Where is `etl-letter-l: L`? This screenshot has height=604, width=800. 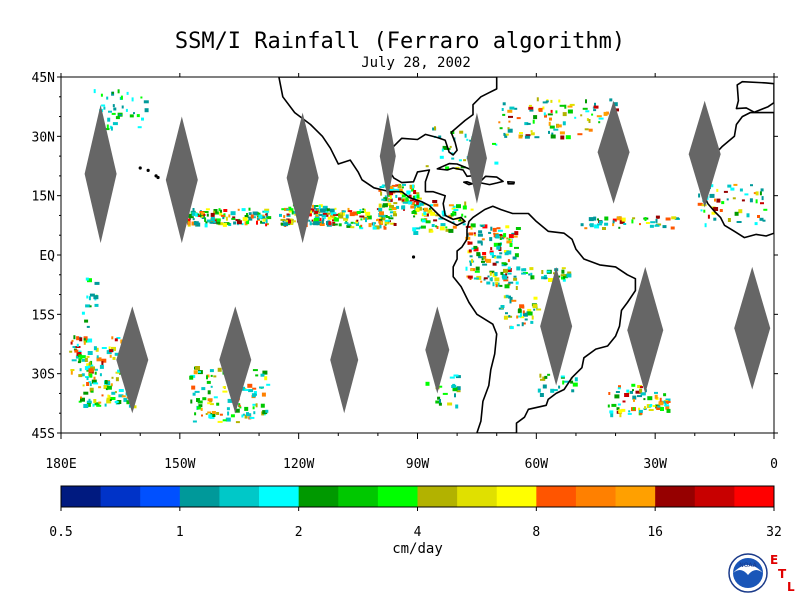 etl-letter-l: L is located at coordinates (791, 587).